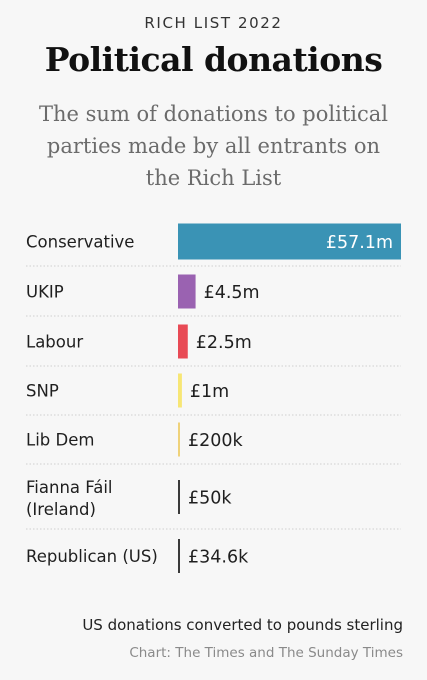  What do you see at coordinates (209, 392) in the screenshot?
I see `value-label-3: £1m` at bounding box center [209, 392].